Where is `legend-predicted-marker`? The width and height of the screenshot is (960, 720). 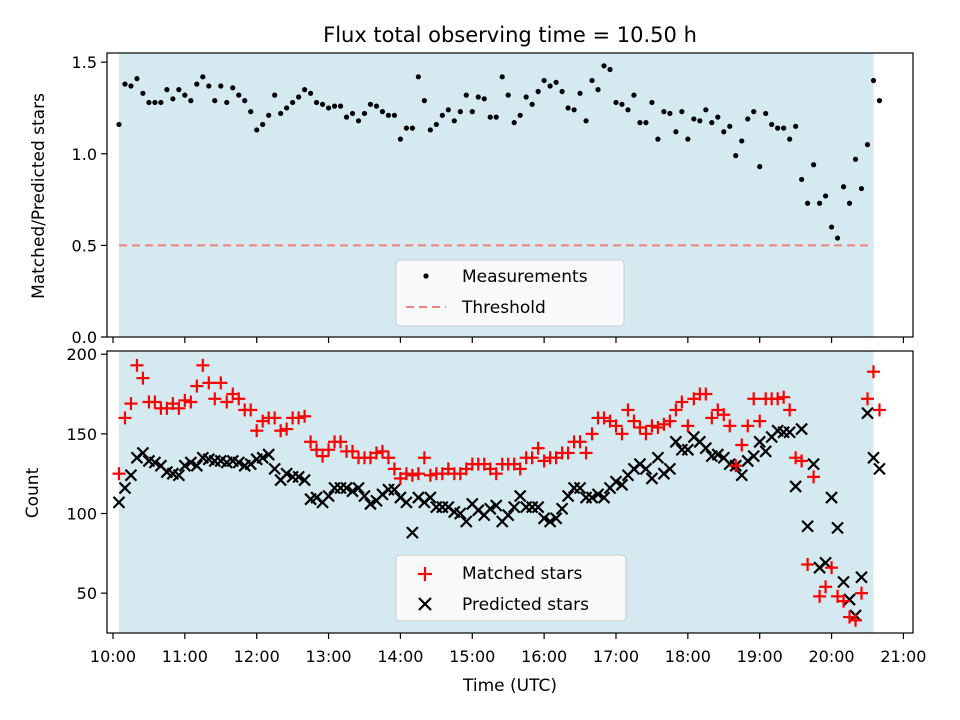
legend-predicted-marker is located at coordinates (425, 604).